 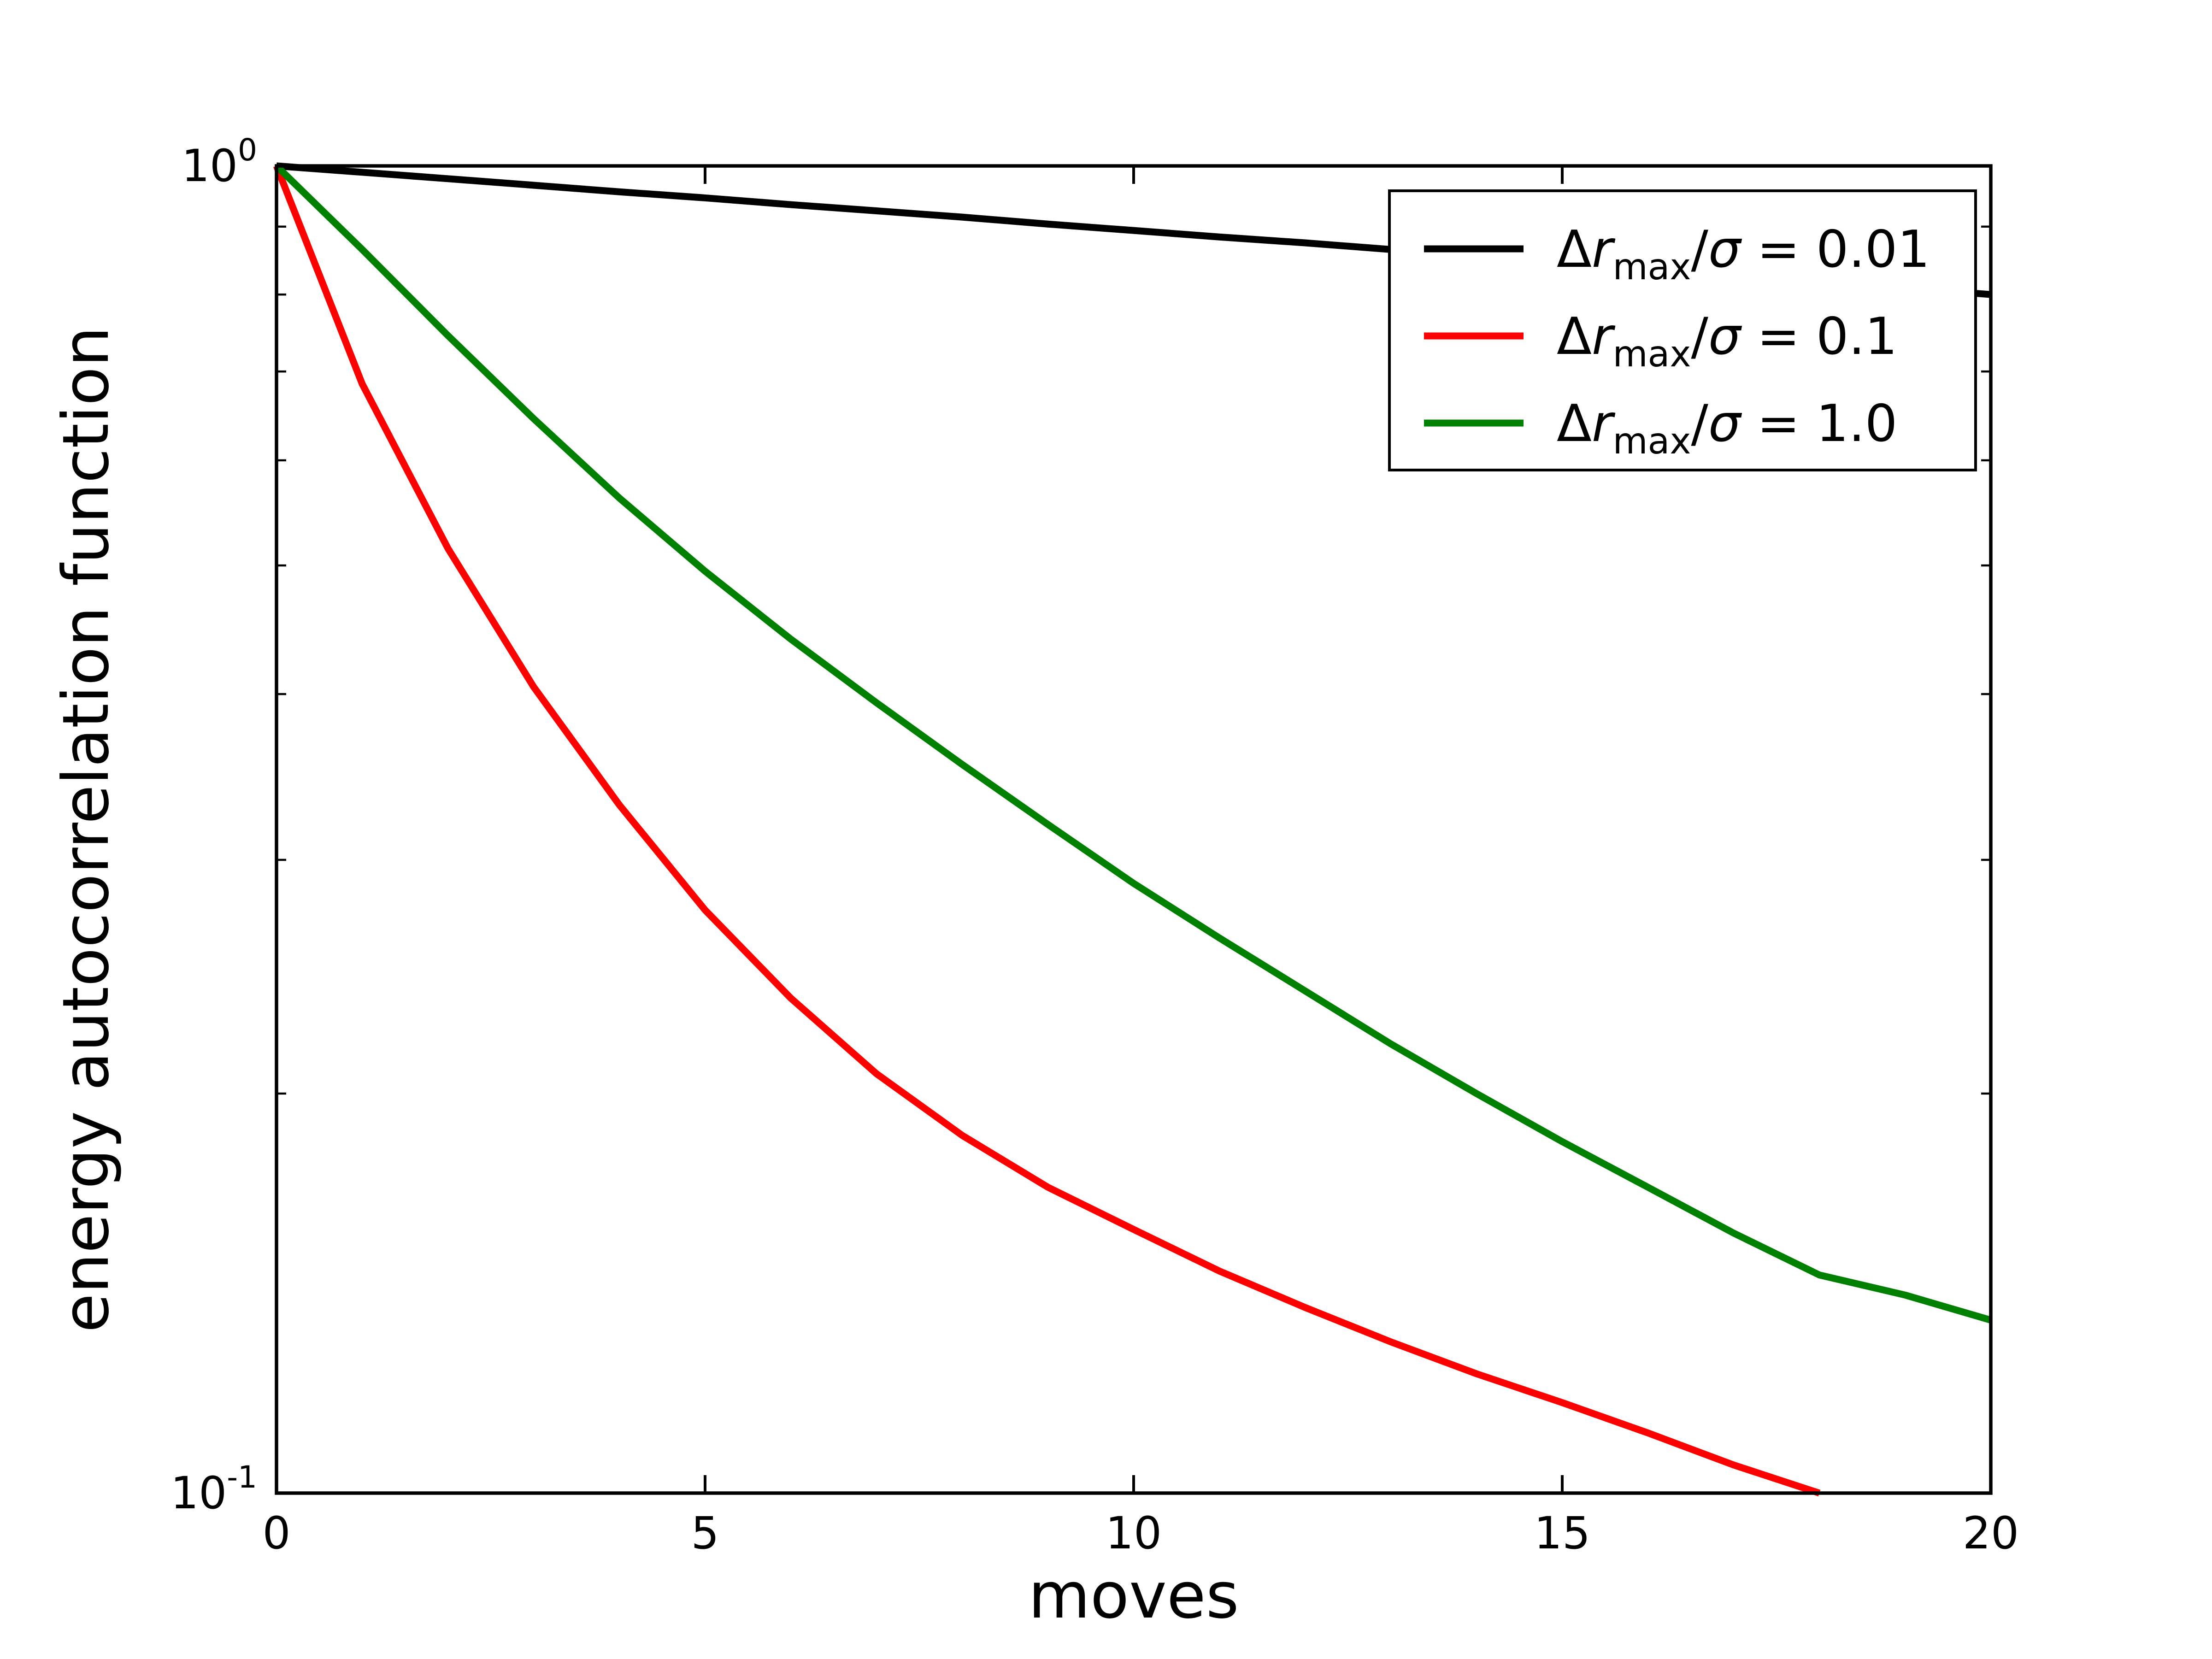 What do you see at coordinates (1743, 254) in the screenshot?
I see `legend-label-drmax-0p01: Δrmax/σ = 0.01` at bounding box center [1743, 254].